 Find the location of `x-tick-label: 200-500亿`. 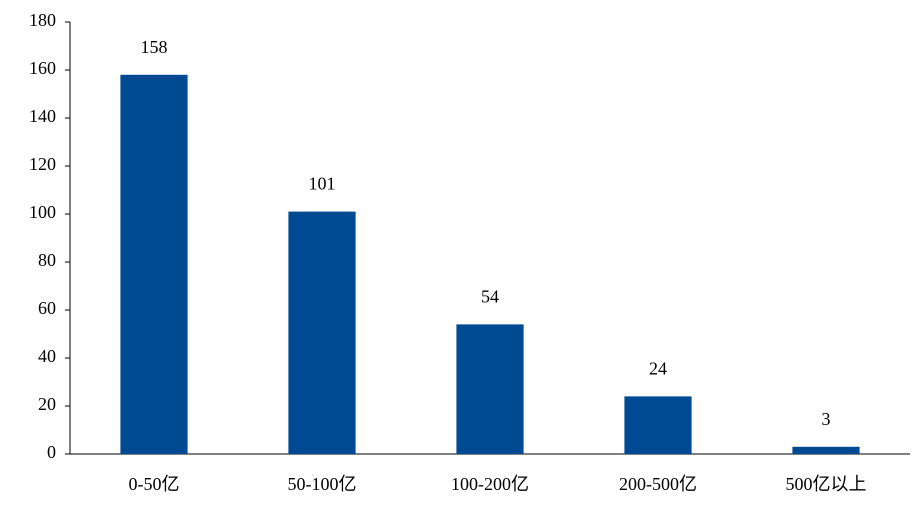

x-tick-label: 200-500亿 is located at coordinates (658, 484).